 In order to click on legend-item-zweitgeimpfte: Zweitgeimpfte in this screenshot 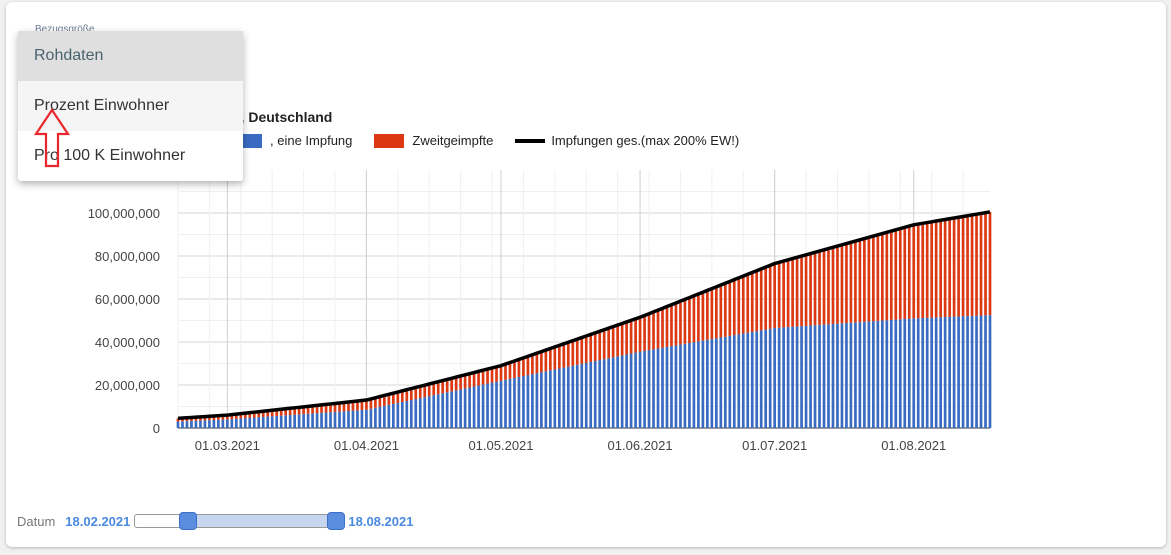, I will do `click(433, 140)`.